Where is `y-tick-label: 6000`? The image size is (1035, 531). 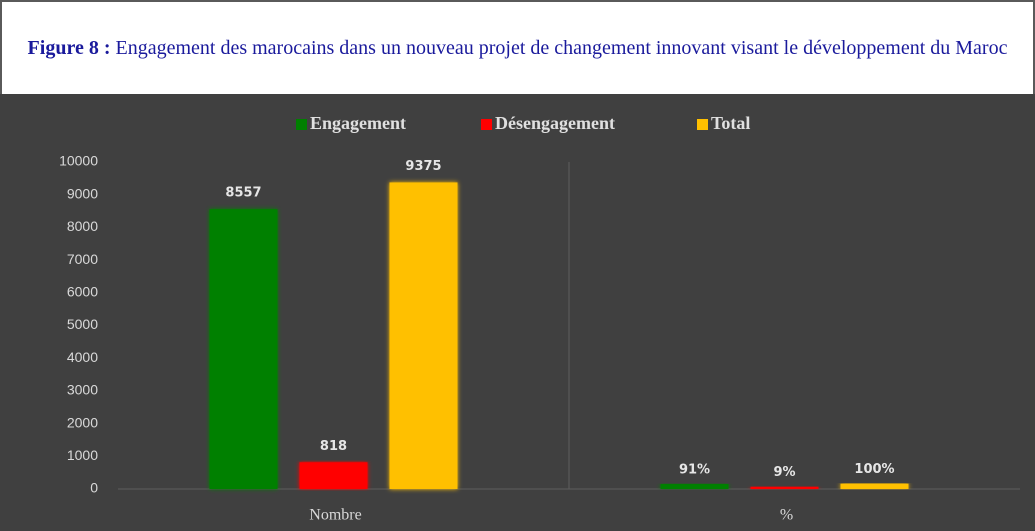
y-tick-label: 6000 is located at coordinates (82, 292).